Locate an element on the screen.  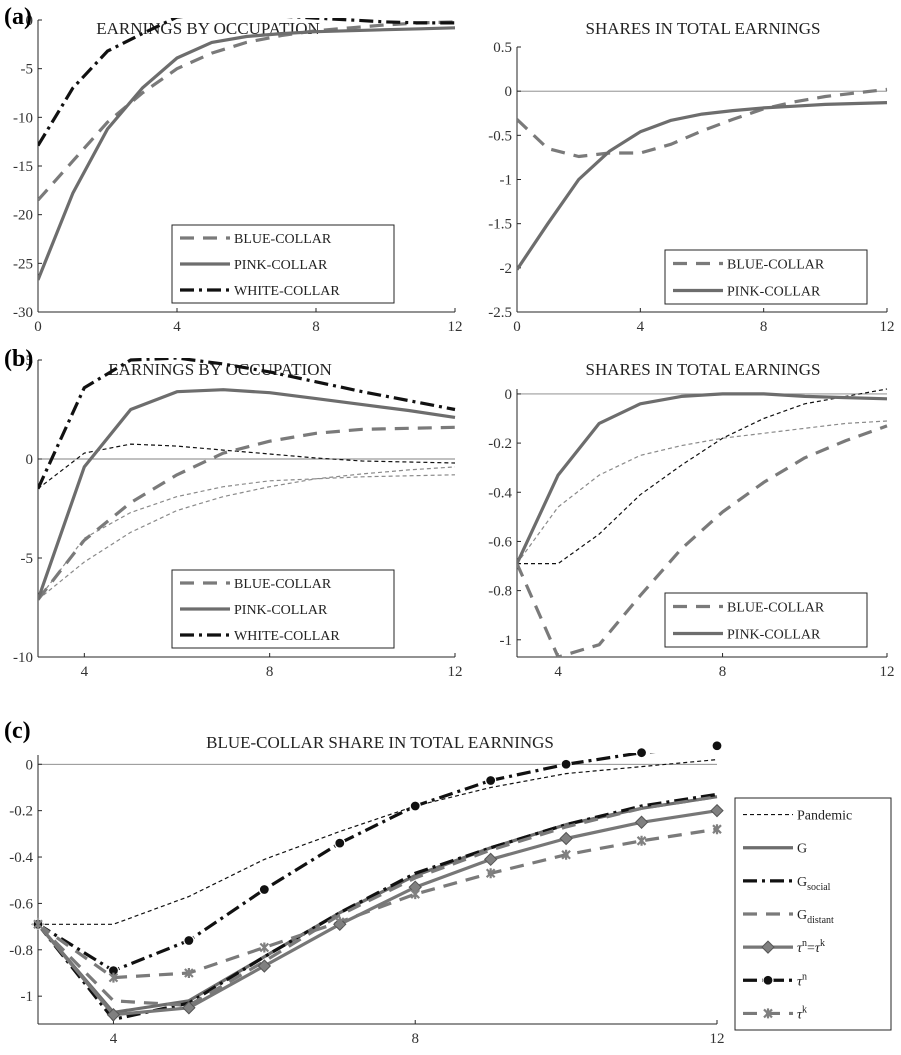
panel-label: (c) is located at coordinates (17, 731).